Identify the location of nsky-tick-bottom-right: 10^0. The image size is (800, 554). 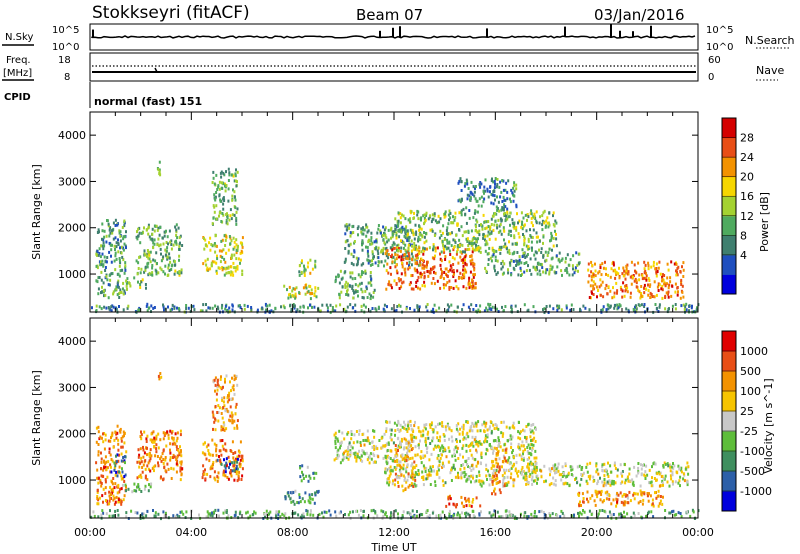
(719, 47).